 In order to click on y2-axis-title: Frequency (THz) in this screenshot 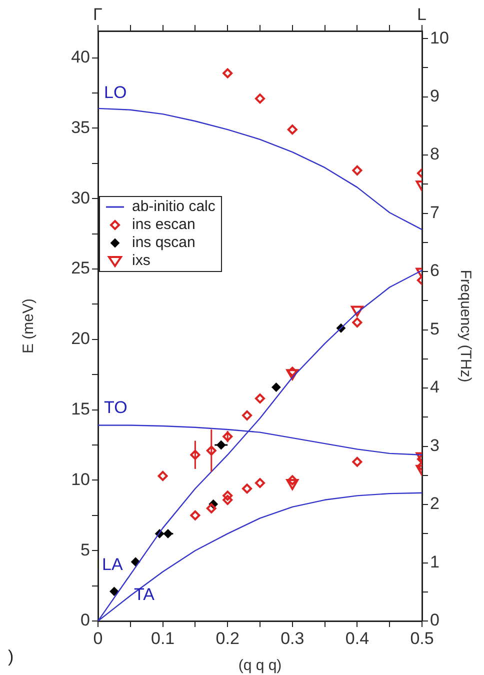, I will do `click(465, 326)`.